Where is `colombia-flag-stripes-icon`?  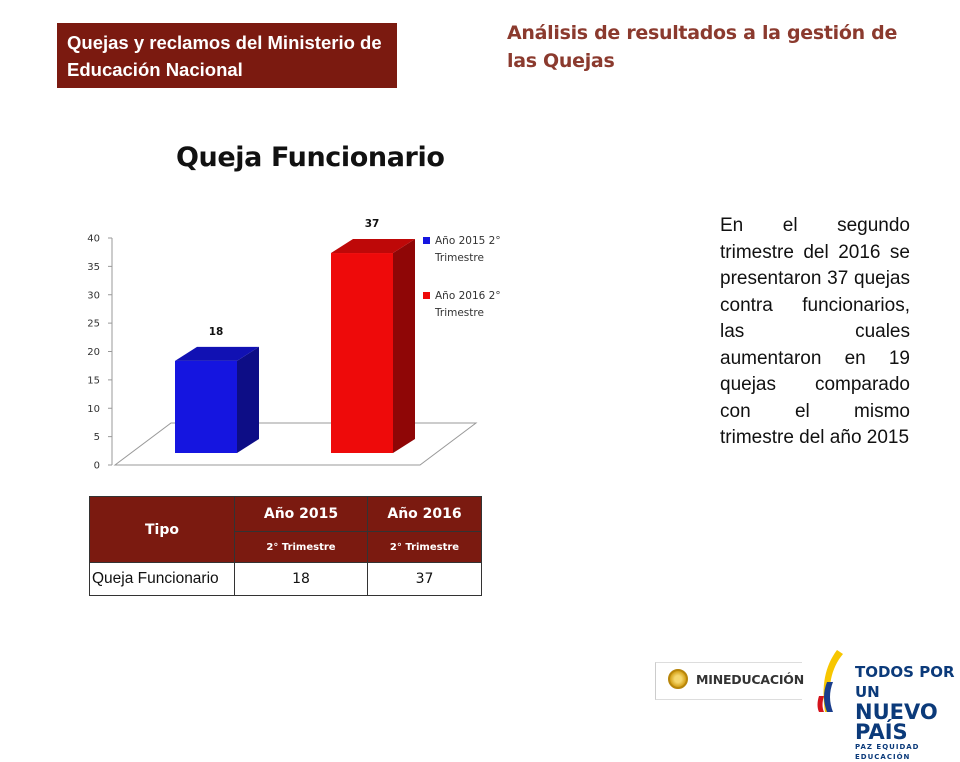
colombia-flag-stripes-icon is located at coordinates (830, 681).